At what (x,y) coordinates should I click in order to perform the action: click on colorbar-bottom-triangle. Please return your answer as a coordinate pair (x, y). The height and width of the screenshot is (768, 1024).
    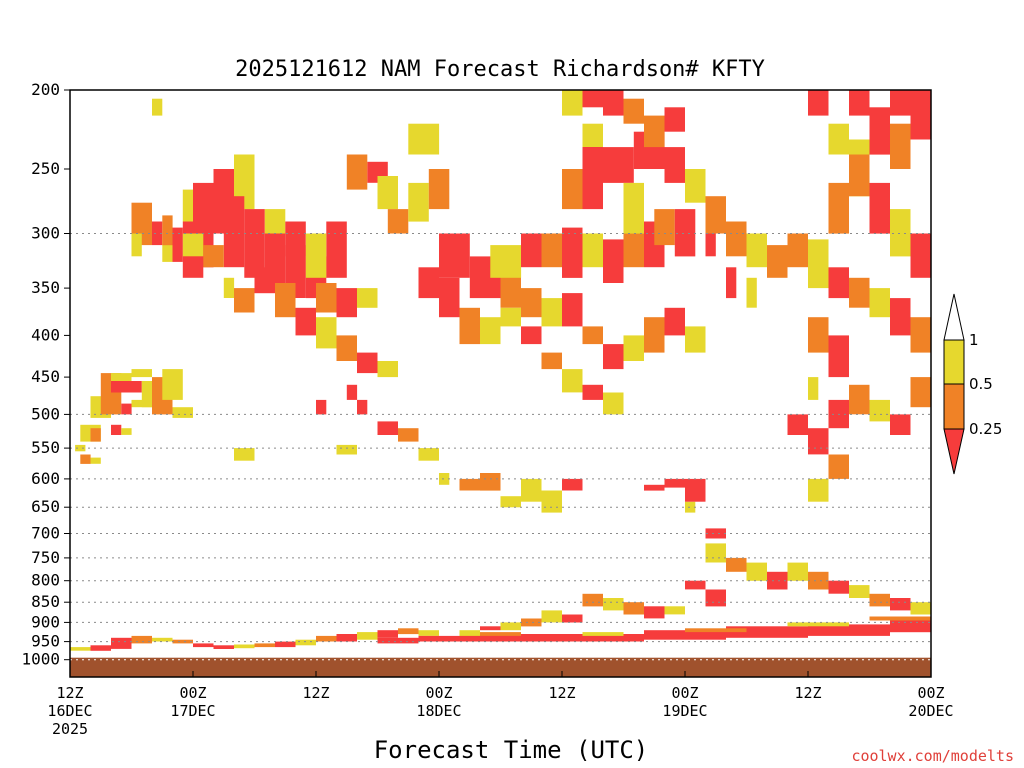
    Looking at the image, I should click on (954, 451).